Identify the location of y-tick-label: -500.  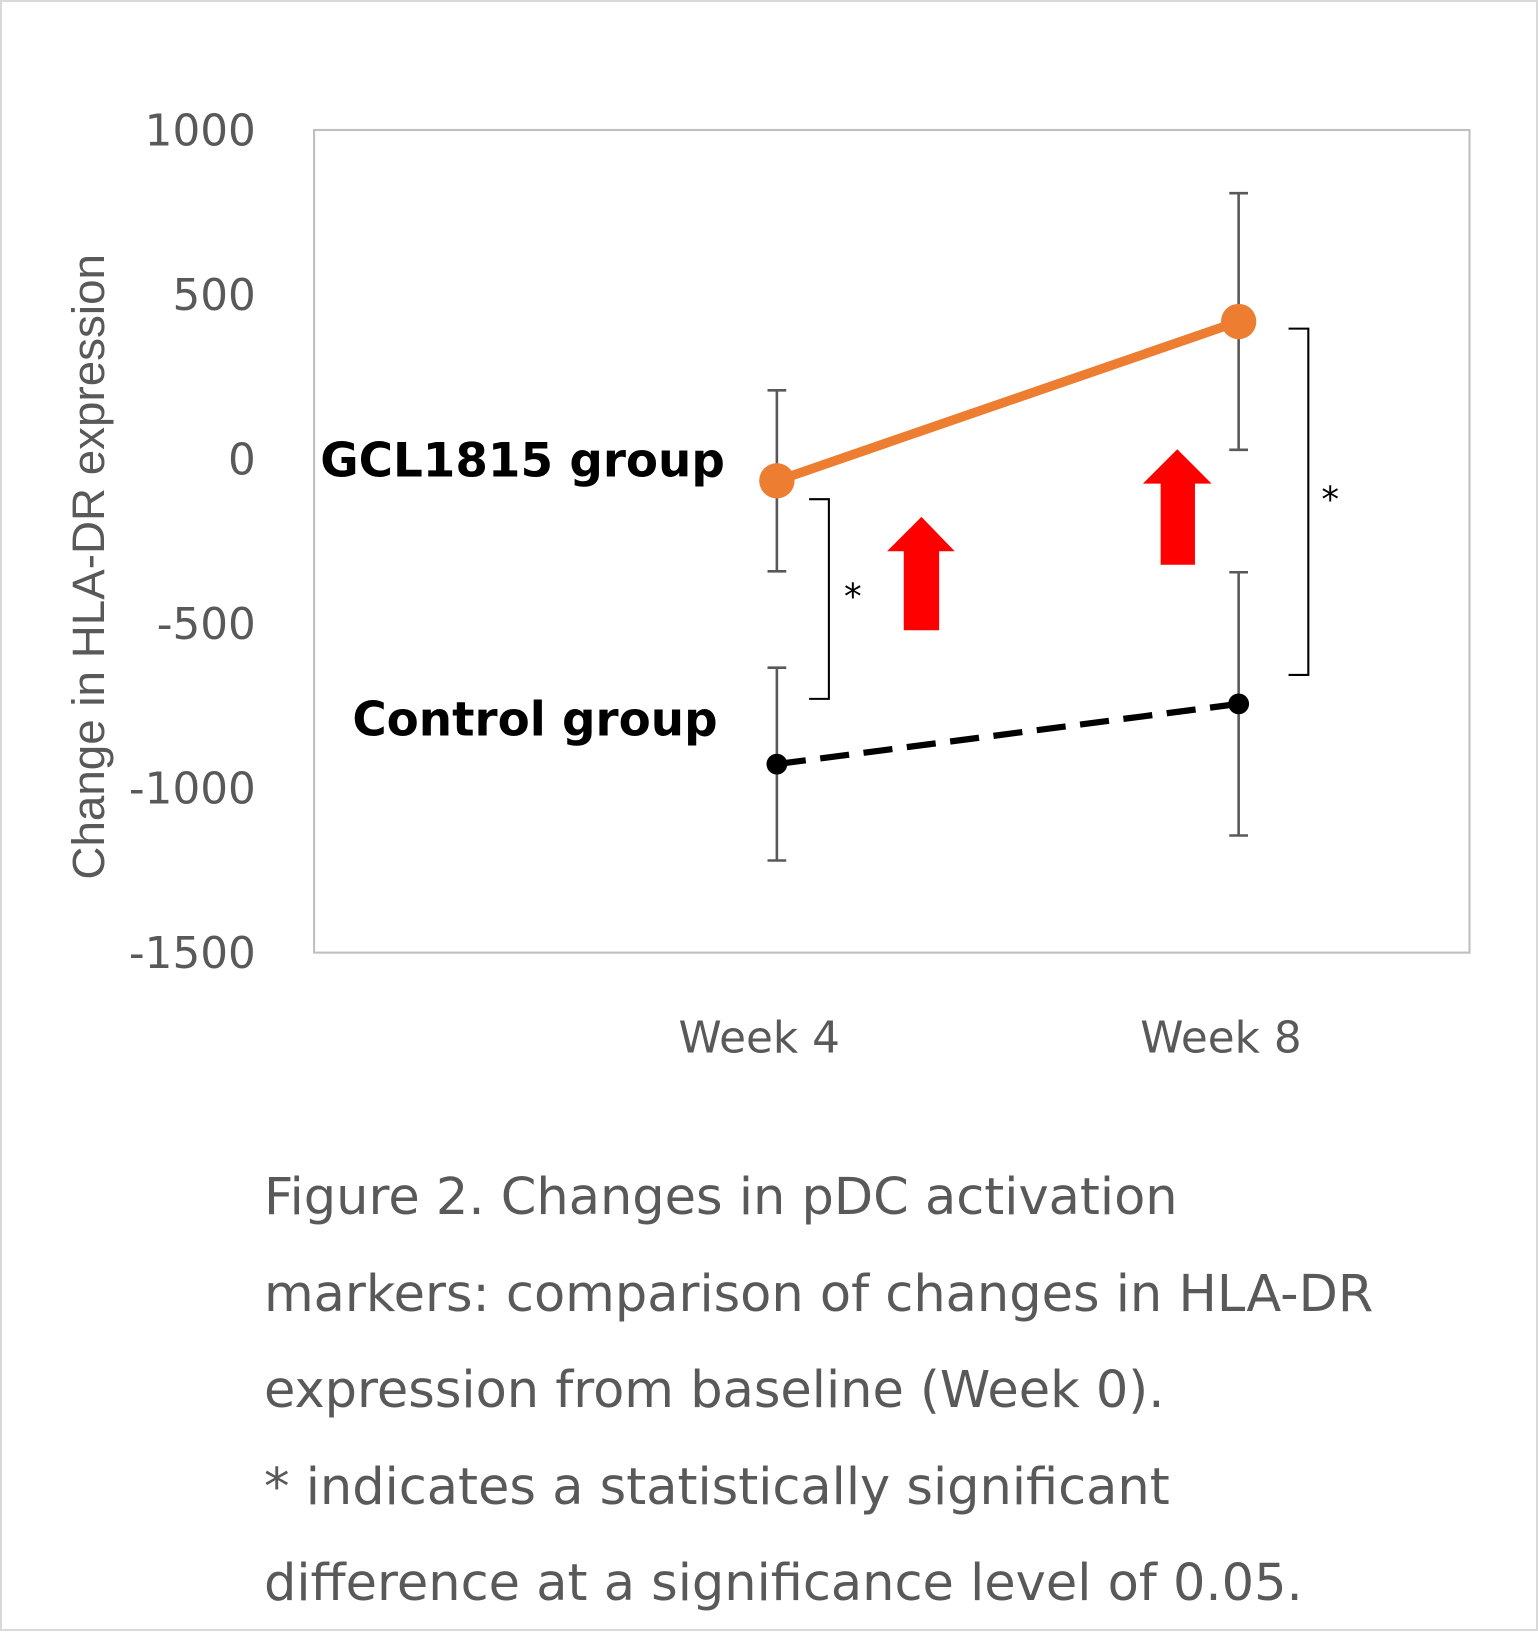
(206, 624).